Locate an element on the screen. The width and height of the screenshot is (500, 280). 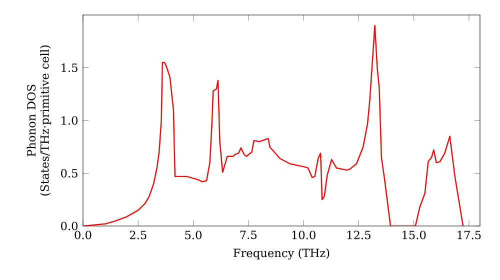
x-tick-label: 2.5 is located at coordinates (138, 235).